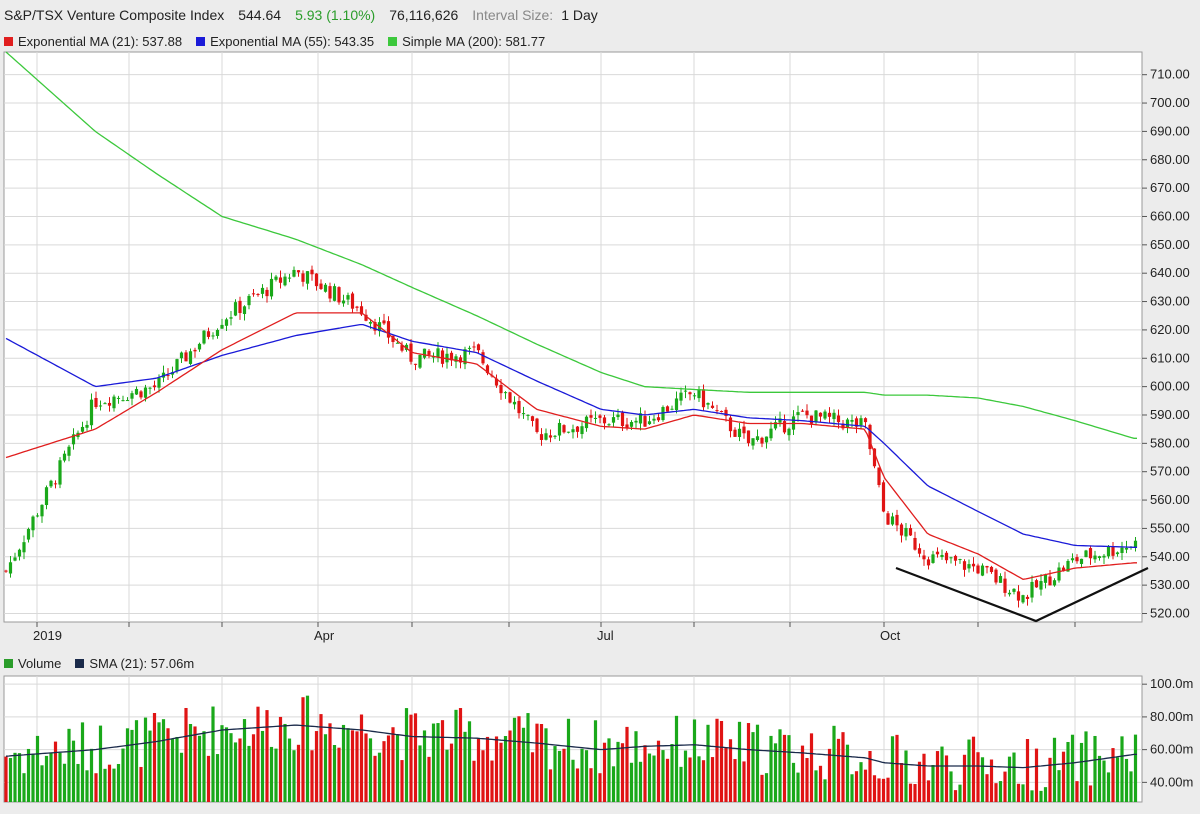 The height and width of the screenshot is (814, 1200). What do you see at coordinates (285, 41) in the screenshot?
I see `legend-ema55: Exponential MA (55): 543.35` at bounding box center [285, 41].